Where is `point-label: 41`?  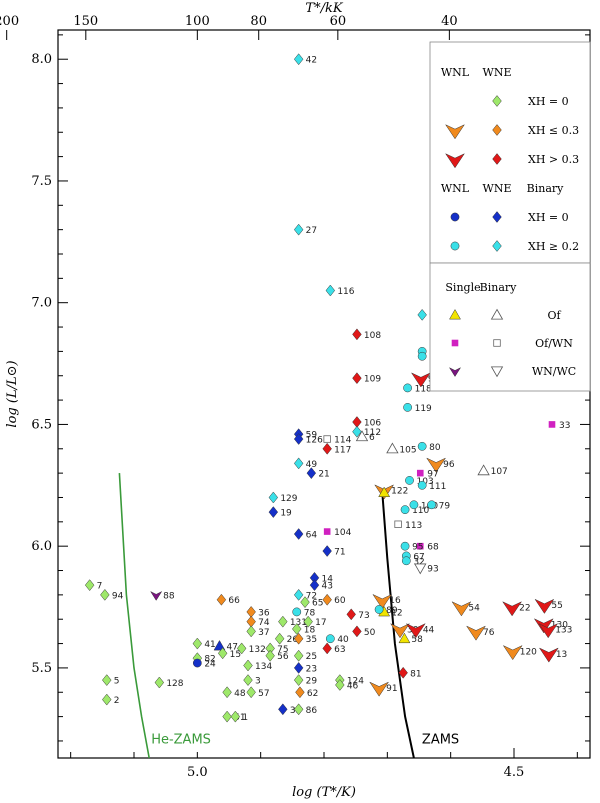 point-label: 41 is located at coordinates (209, 645).